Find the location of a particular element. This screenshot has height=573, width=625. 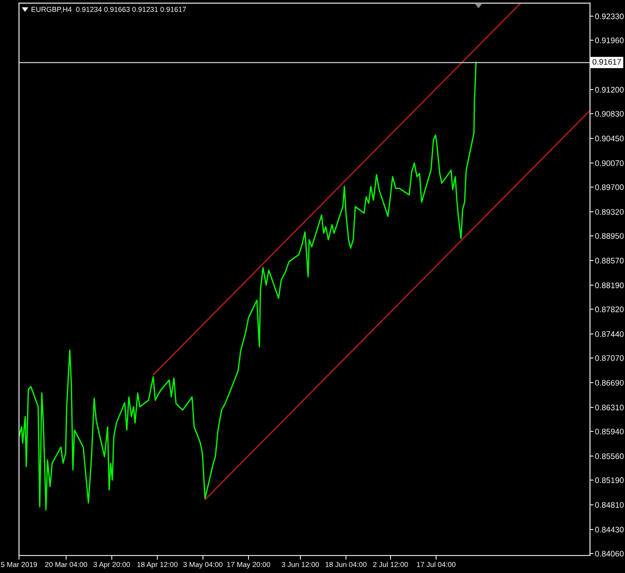

y-tick-label: 0.91960 is located at coordinates (609, 41).